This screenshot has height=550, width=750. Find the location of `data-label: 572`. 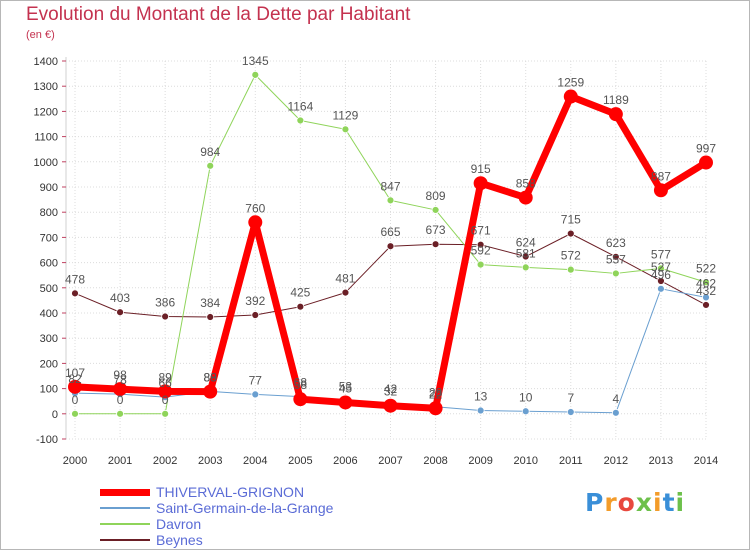

data-label: 572 is located at coordinates (571, 256).